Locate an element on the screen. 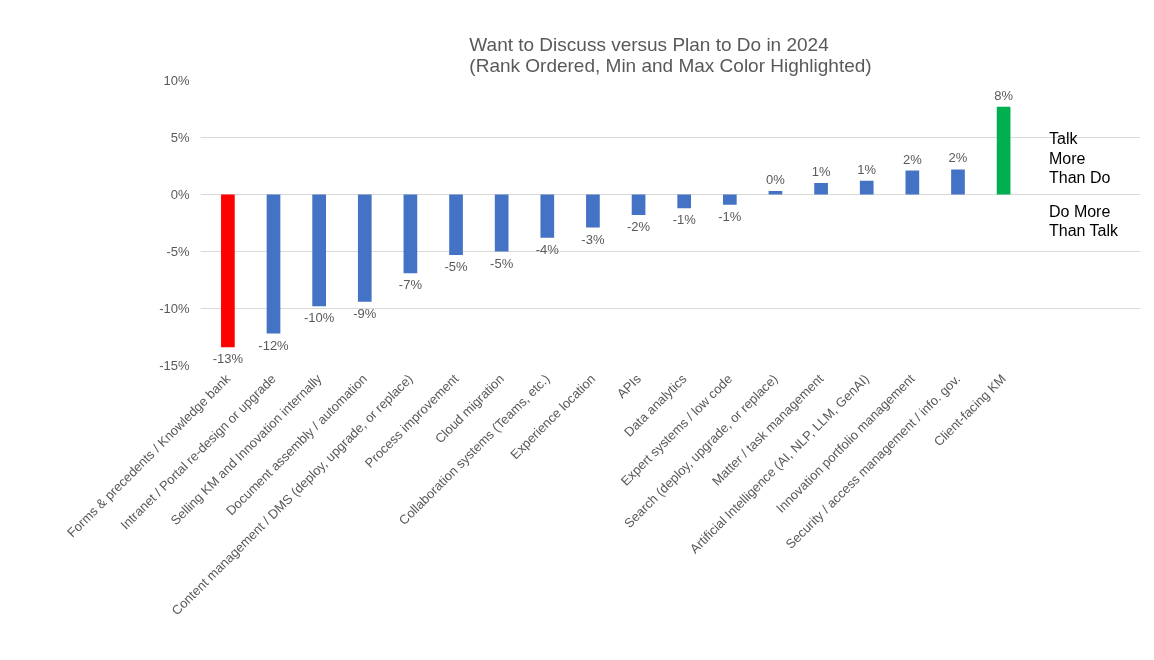  data-label: -13% is located at coordinates (228, 359).